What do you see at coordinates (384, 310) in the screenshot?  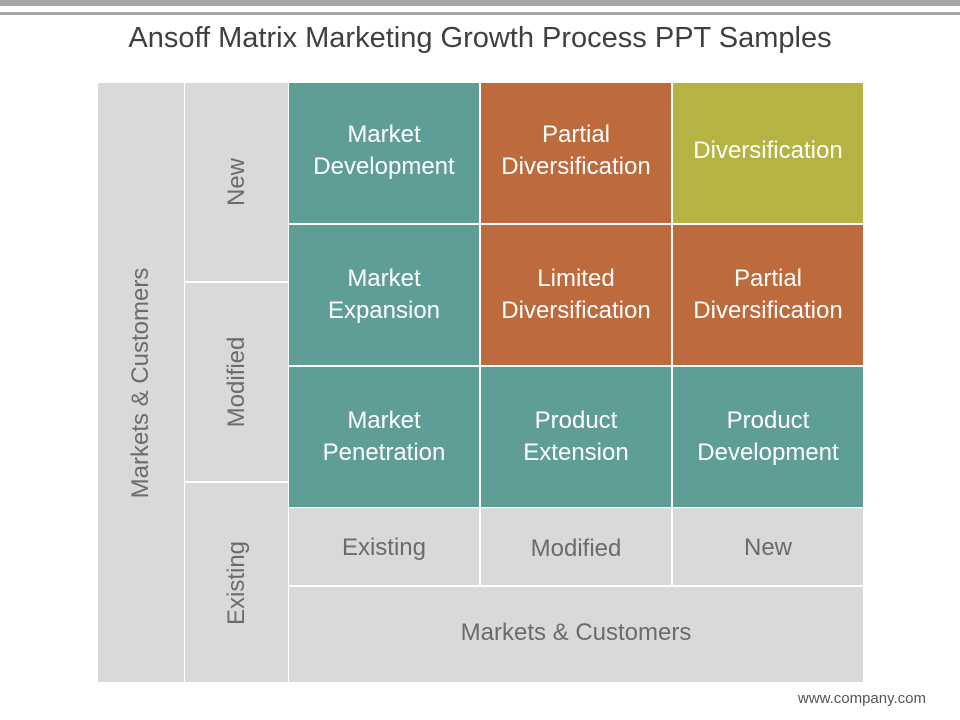 I see `matrix-cell-line2: Expansion` at bounding box center [384, 310].